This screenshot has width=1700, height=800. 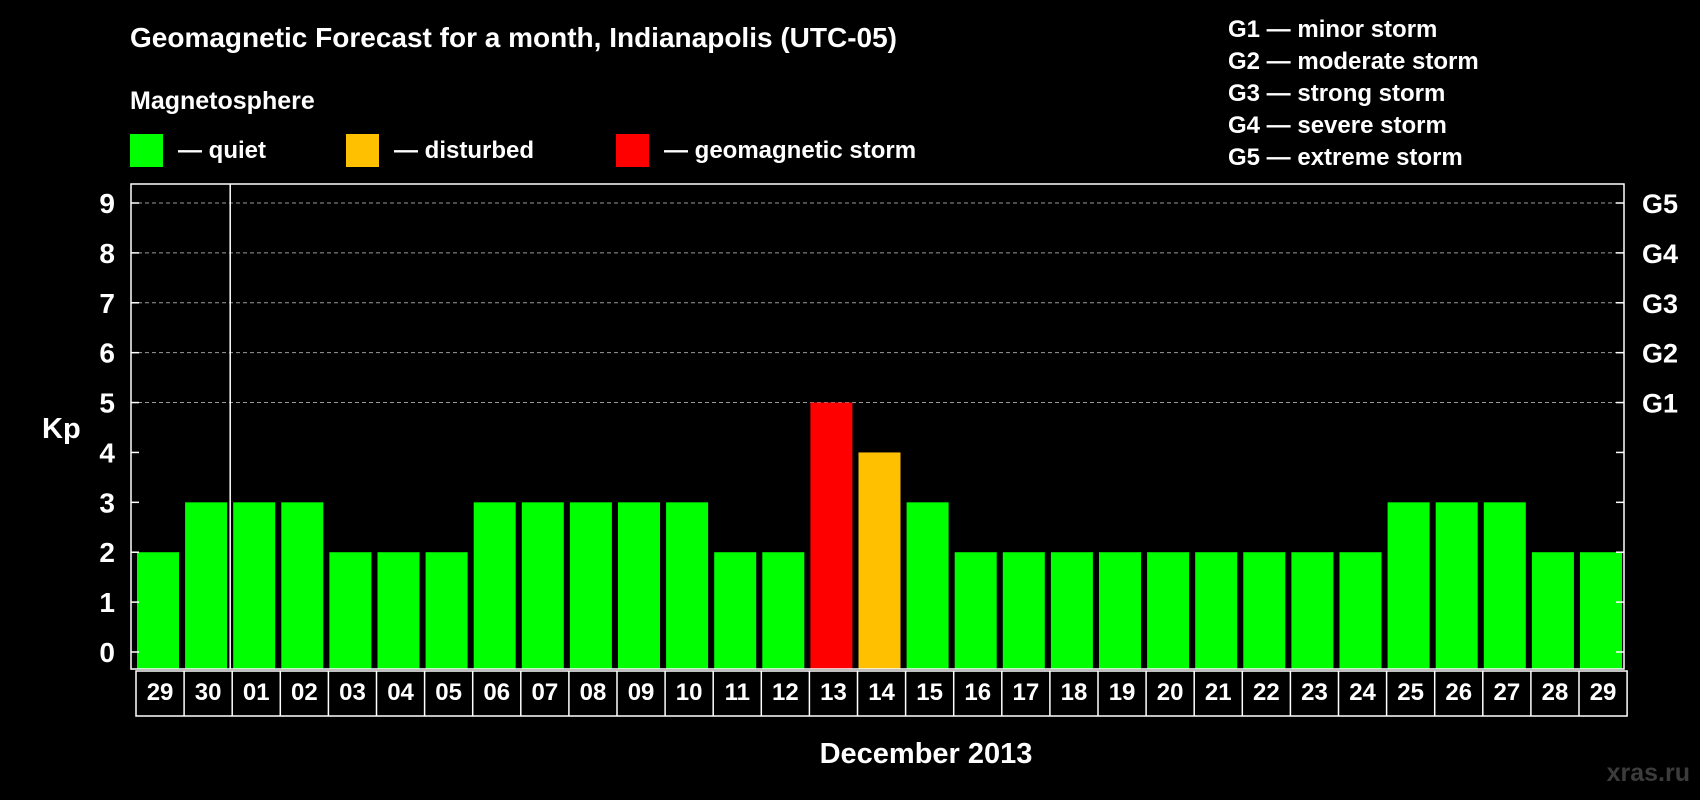 I want to click on x-axis-label: December 2013, so click(x=926, y=754).